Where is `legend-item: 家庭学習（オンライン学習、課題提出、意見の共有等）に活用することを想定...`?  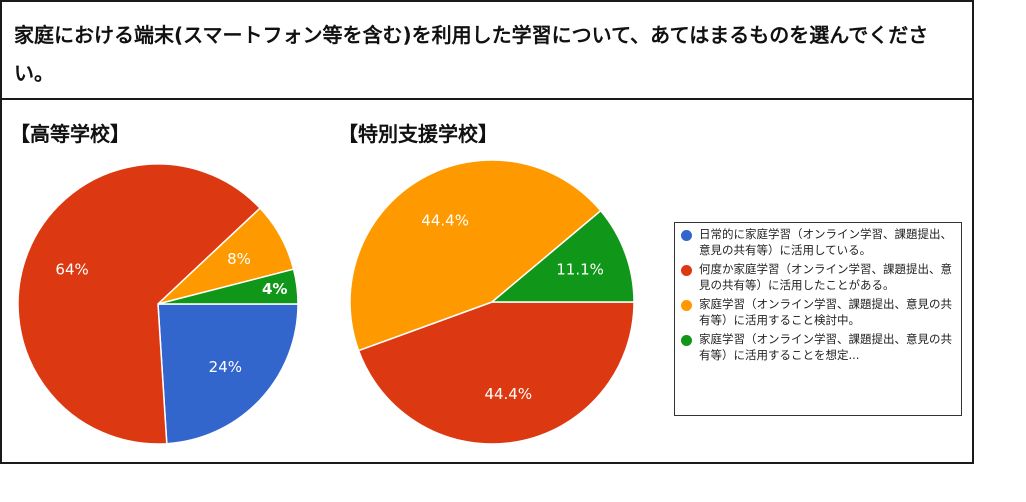 legend-item: 家庭学習（オンライン学習、課題提出、意見の共有等）に活用することを想定... is located at coordinates (818, 347).